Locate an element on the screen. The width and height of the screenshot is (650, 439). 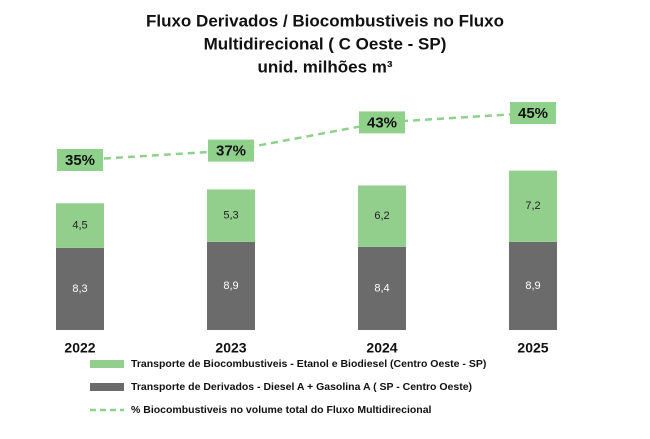
x-tick-label: 2024 is located at coordinates (381, 348).